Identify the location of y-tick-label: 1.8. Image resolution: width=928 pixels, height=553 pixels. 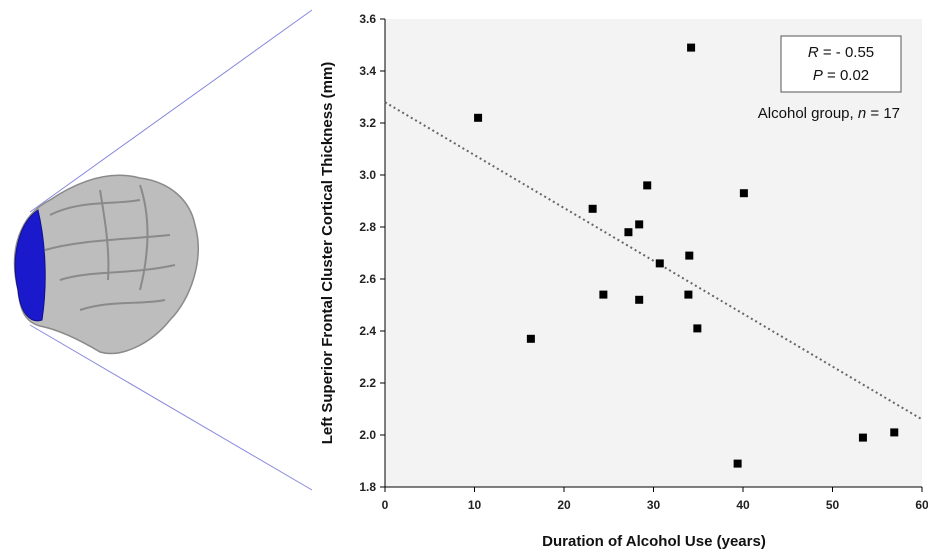
(367, 487).